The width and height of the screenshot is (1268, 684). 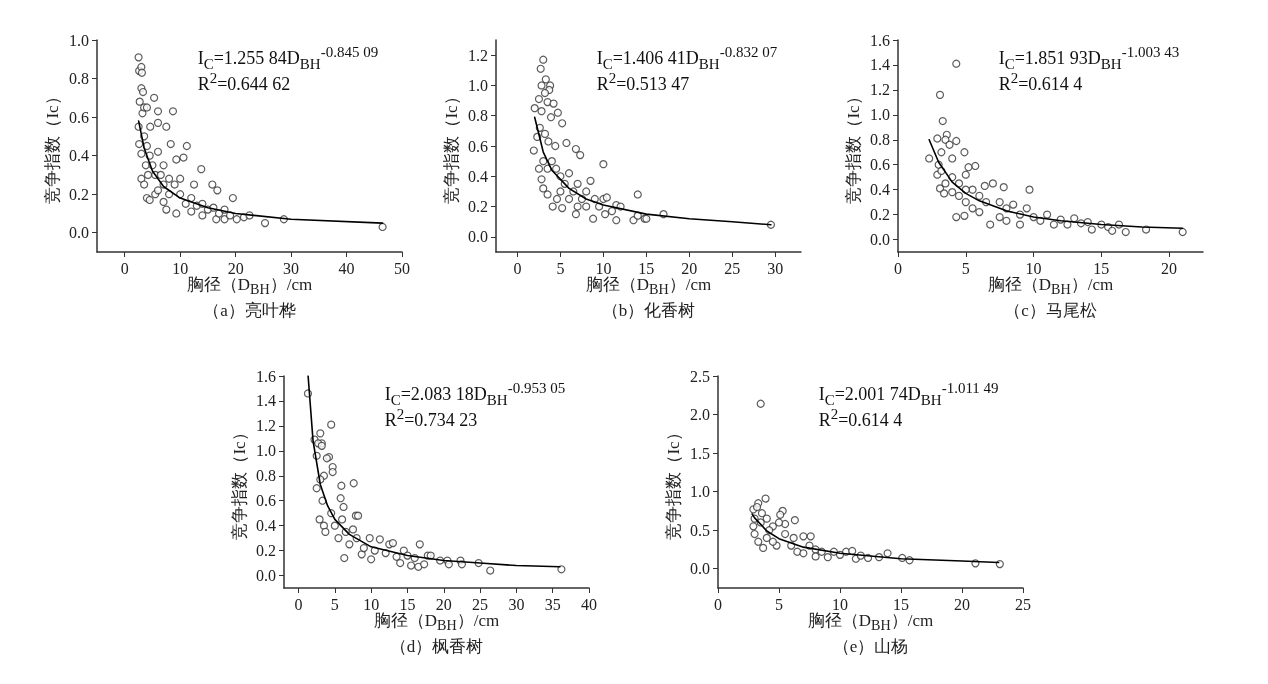 What do you see at coordinates (643, 82) in the screenshot?
I see `annotation: R$^{2}$=0.513 47` at bounding box center [643, 82].